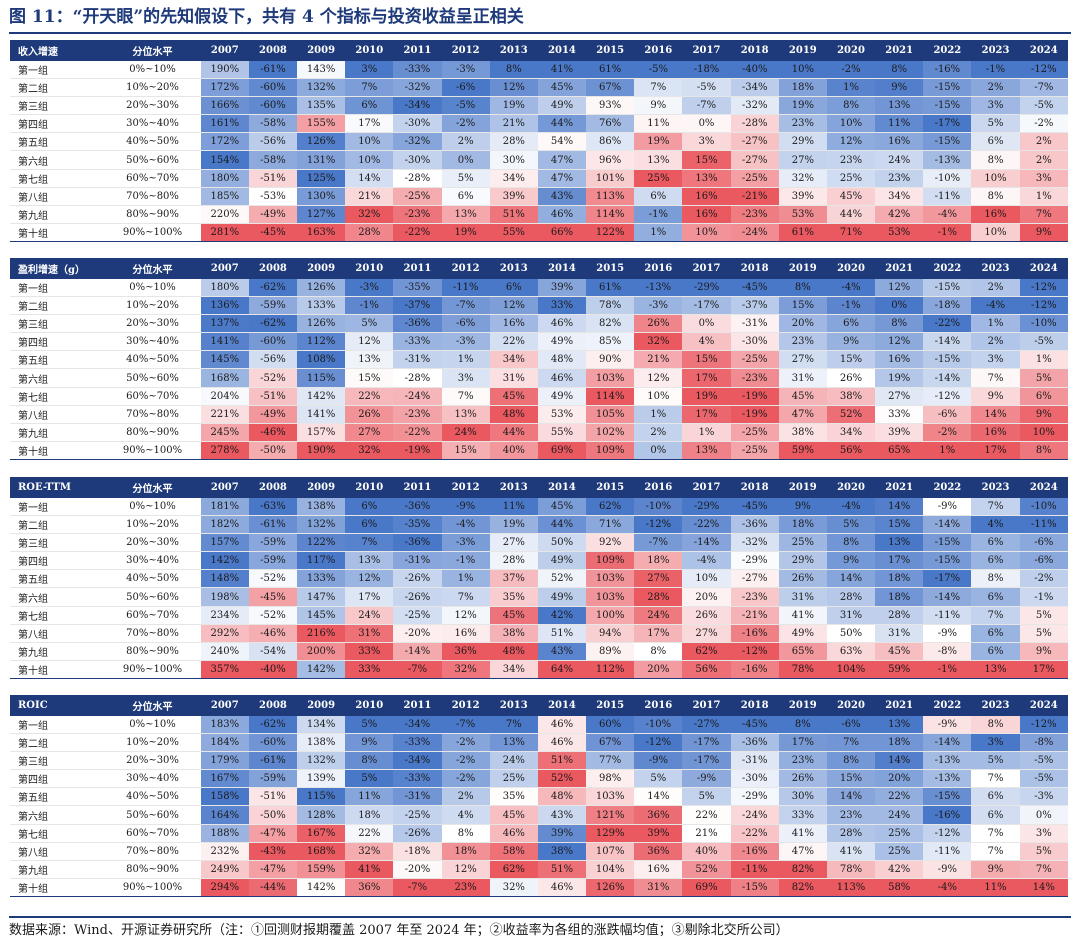 The height and width of the screenshot is (950, 1080). I want to click on return-cell: 2%, so click(658, 432).